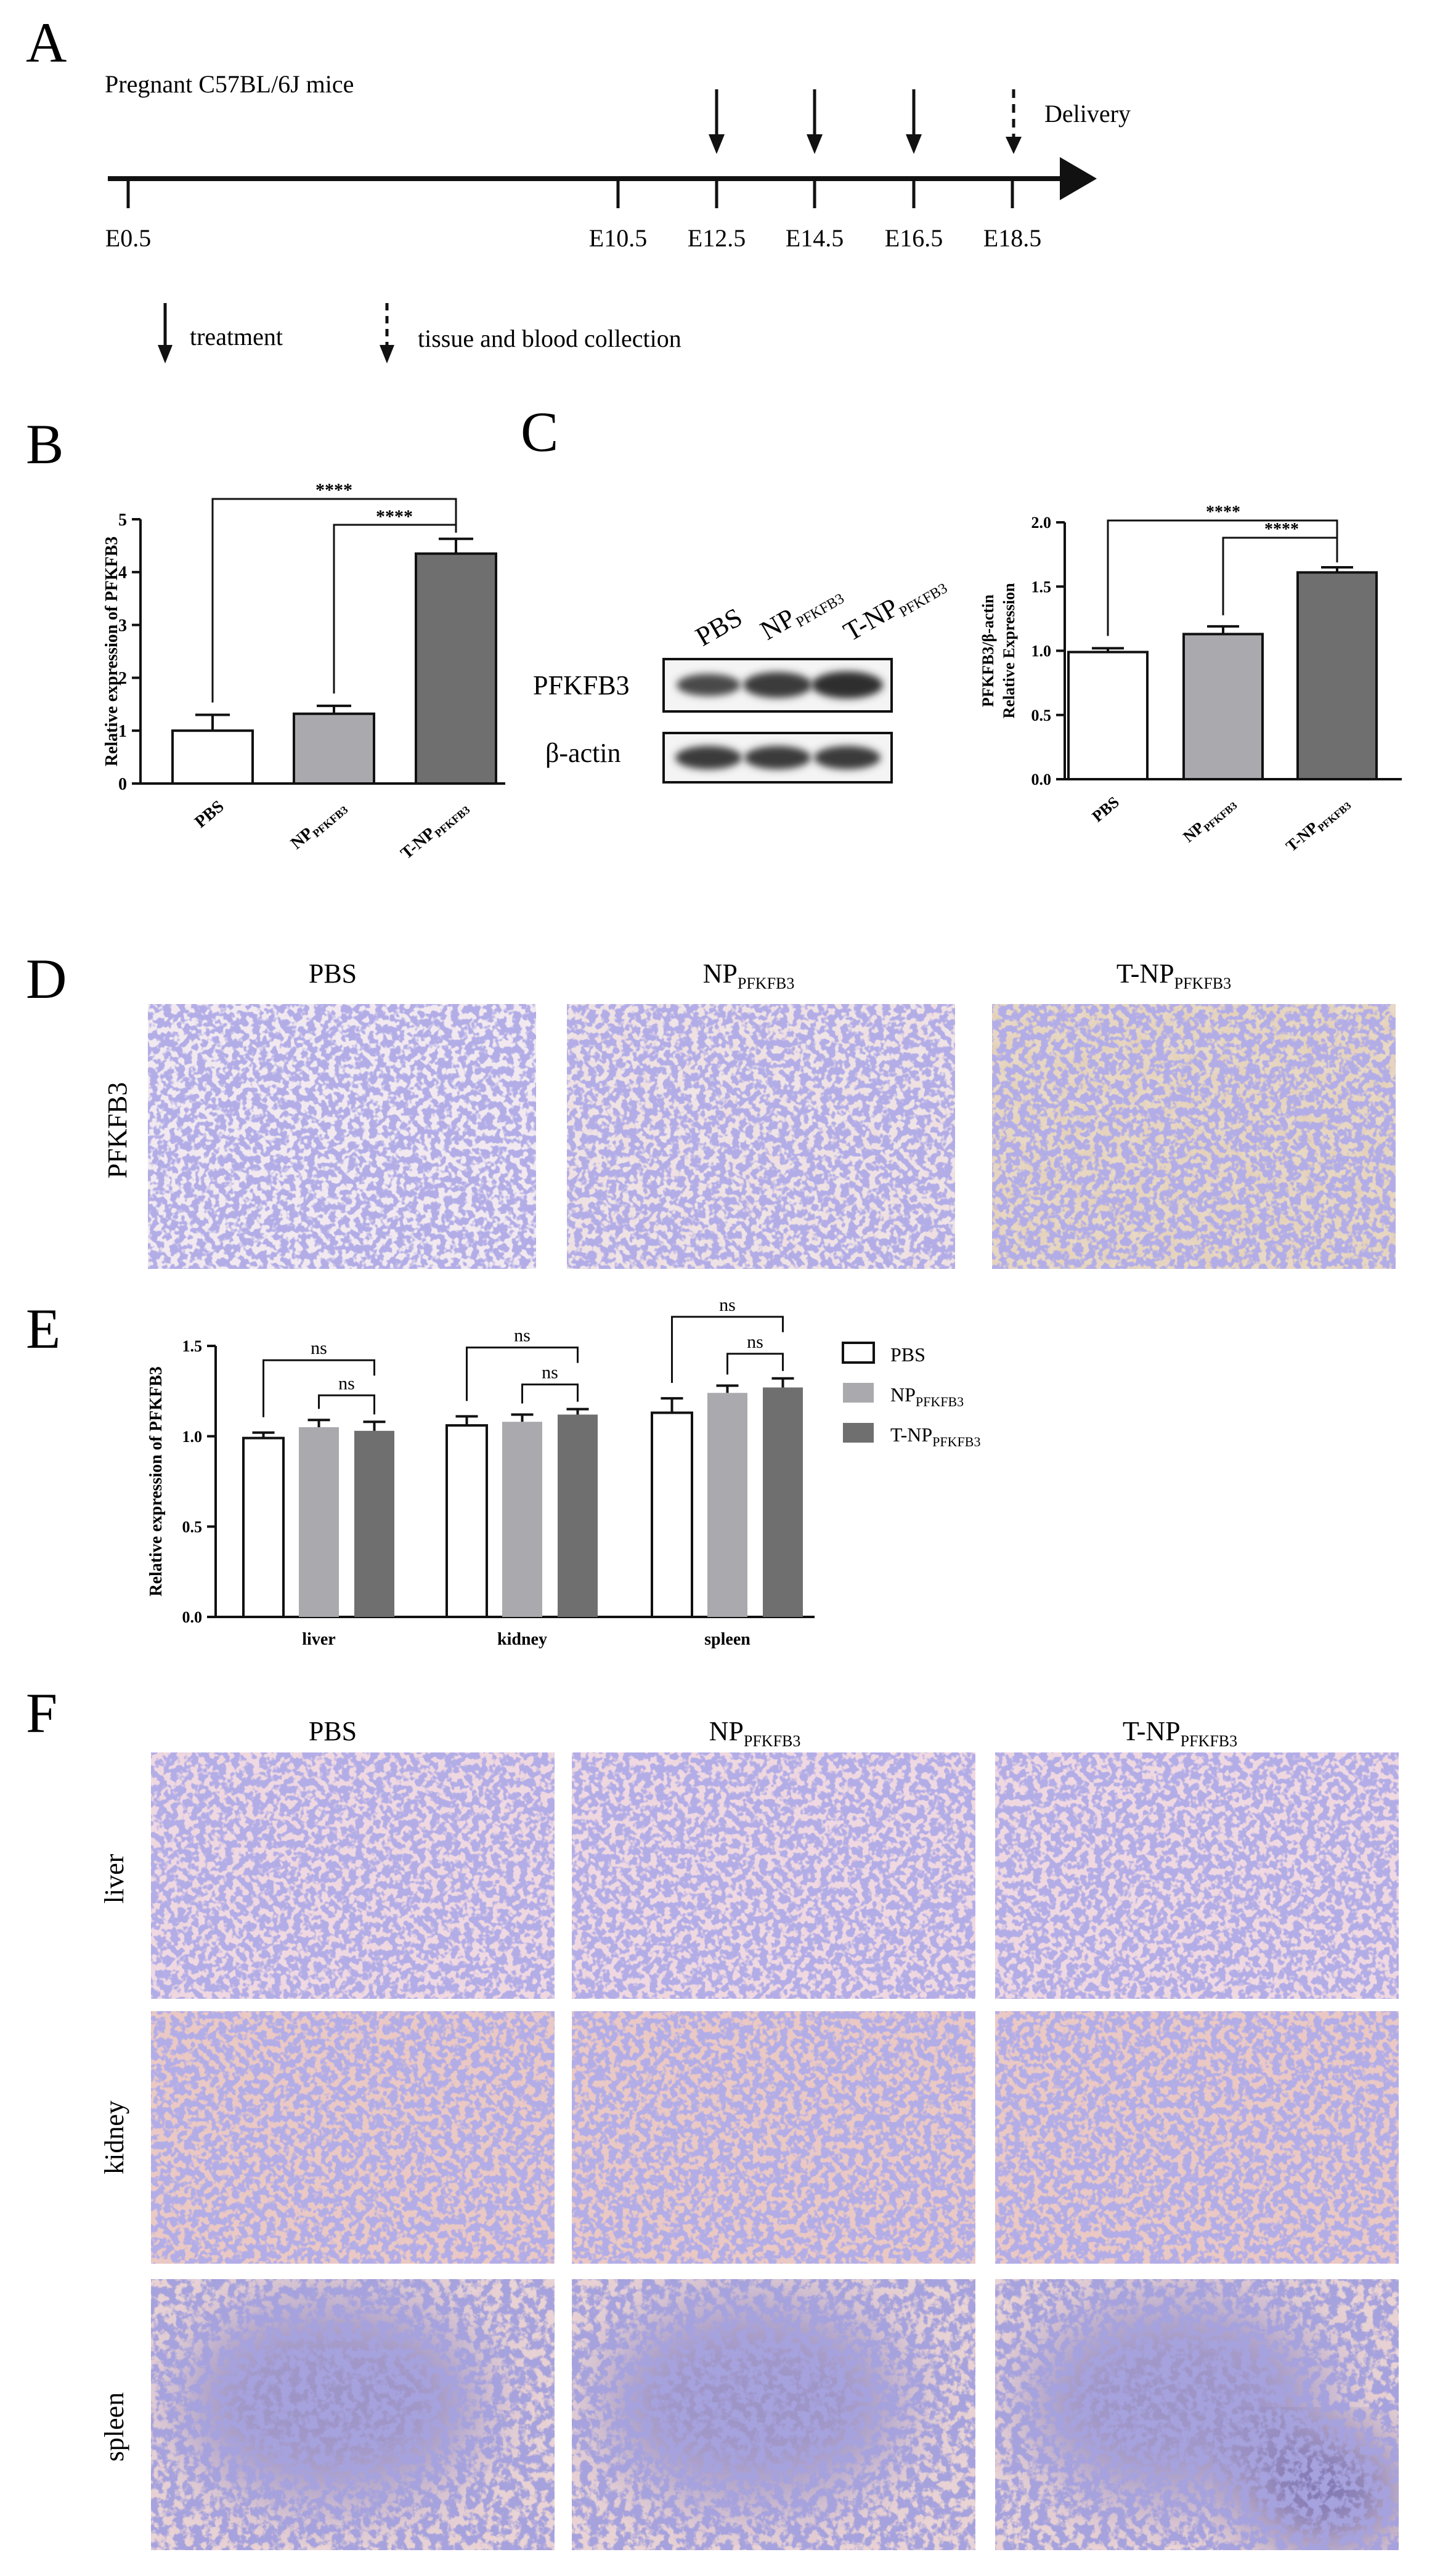  Describe the element at coordinates (165, 333) in the screenshot. I see `legend-treatment-arrow` at that location.